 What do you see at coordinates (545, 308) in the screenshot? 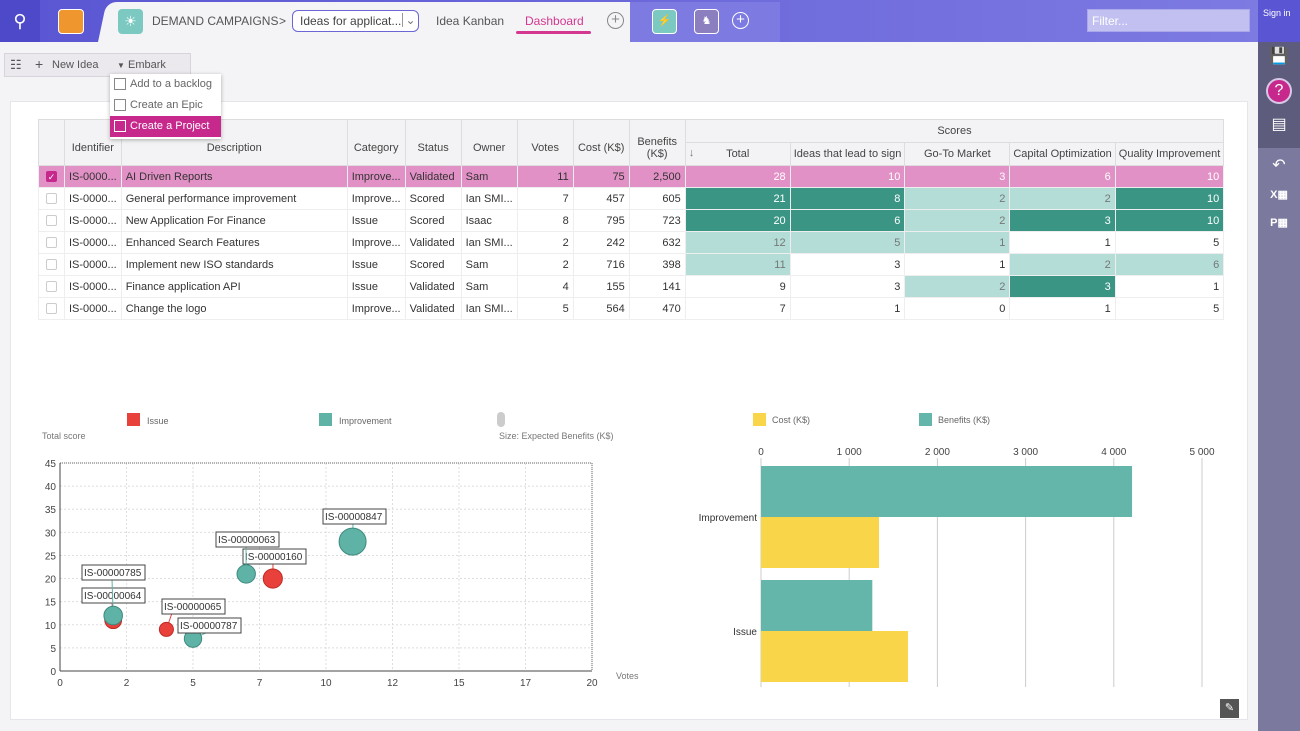
I see `table-cell: 5` at bounding box center [545, 308].